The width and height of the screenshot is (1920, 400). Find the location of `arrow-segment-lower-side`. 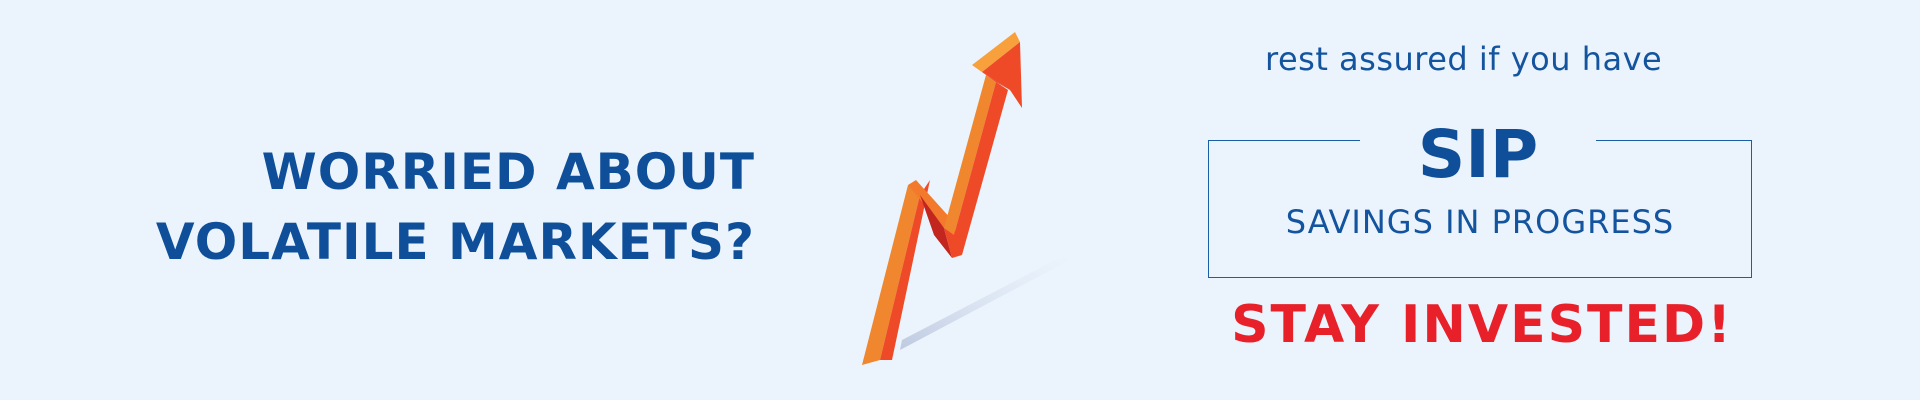

arrow-segment-lower-side is located at coordinates (891, 275).